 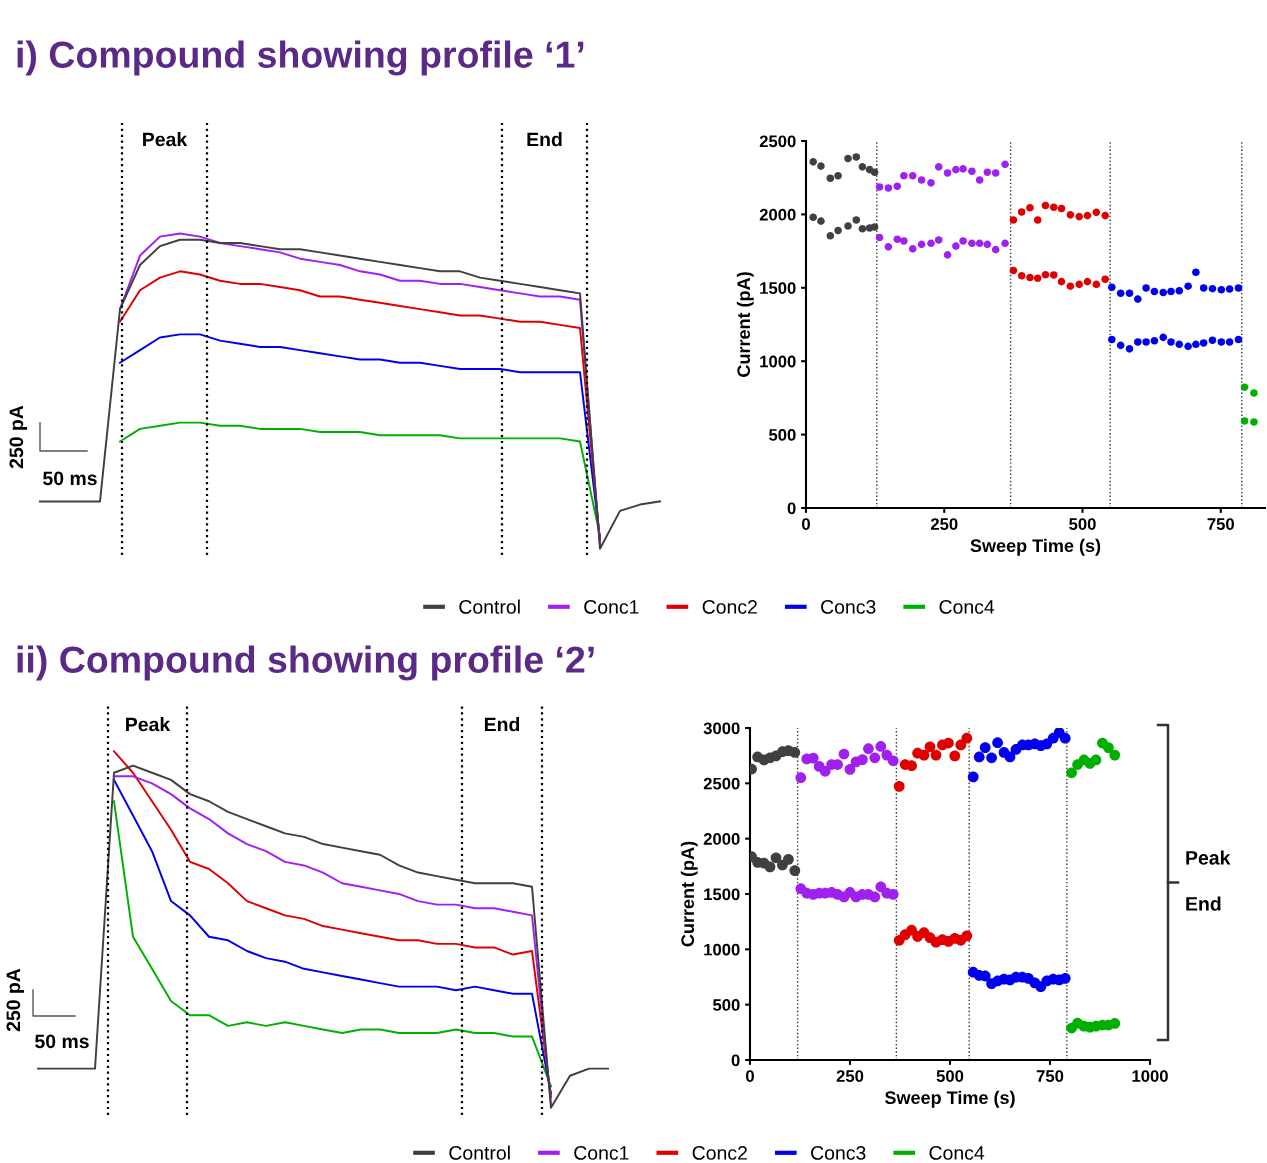 I want to click on x-tick-label: 750, so click(x=1220, y=524).